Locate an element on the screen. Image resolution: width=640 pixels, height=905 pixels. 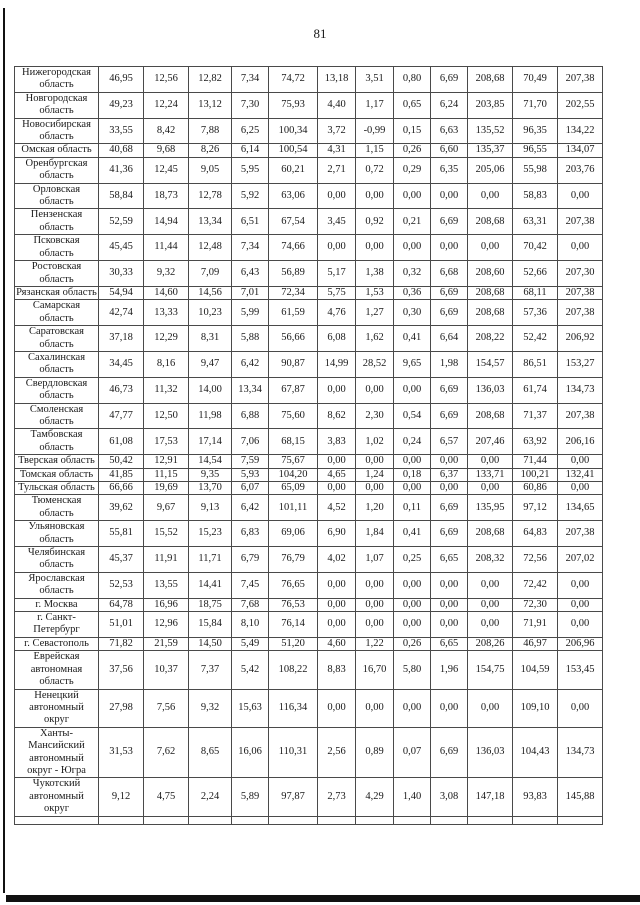
value-cell: 0,54 is located at coordinates (412, 416).